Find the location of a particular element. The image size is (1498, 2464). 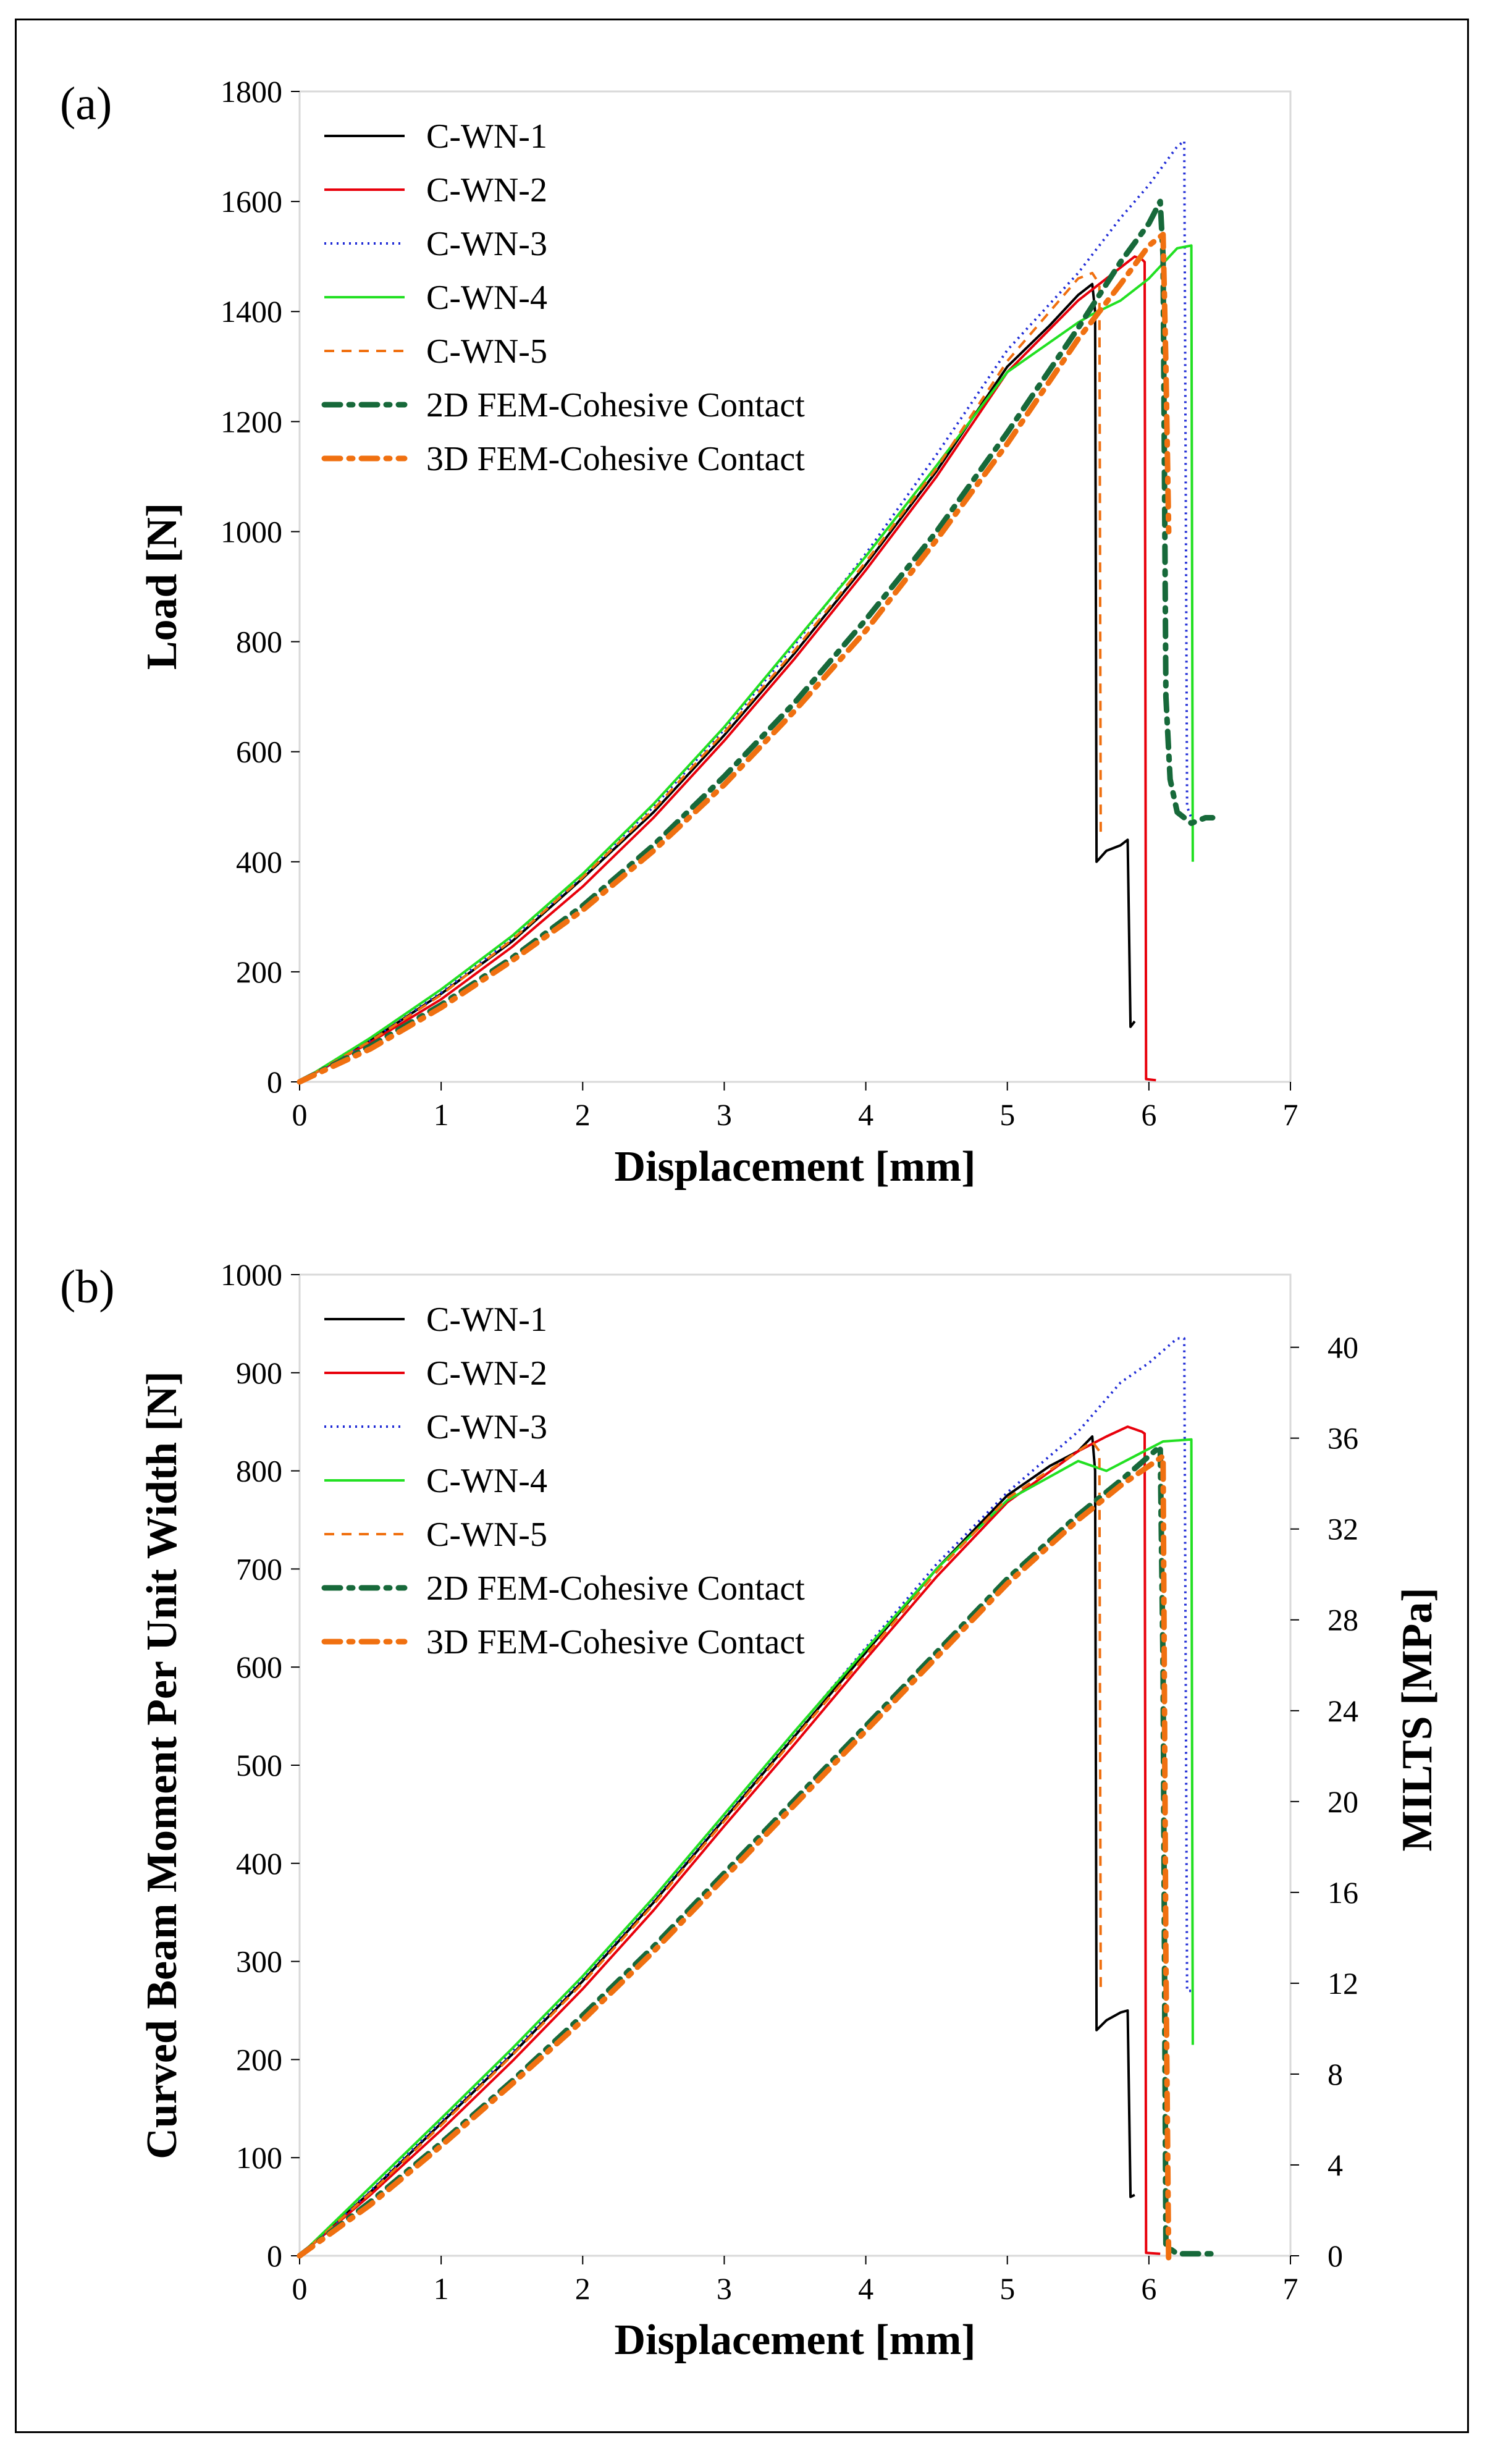

y-right-tick-label: 32 is located at coordinates (1343, 1529).